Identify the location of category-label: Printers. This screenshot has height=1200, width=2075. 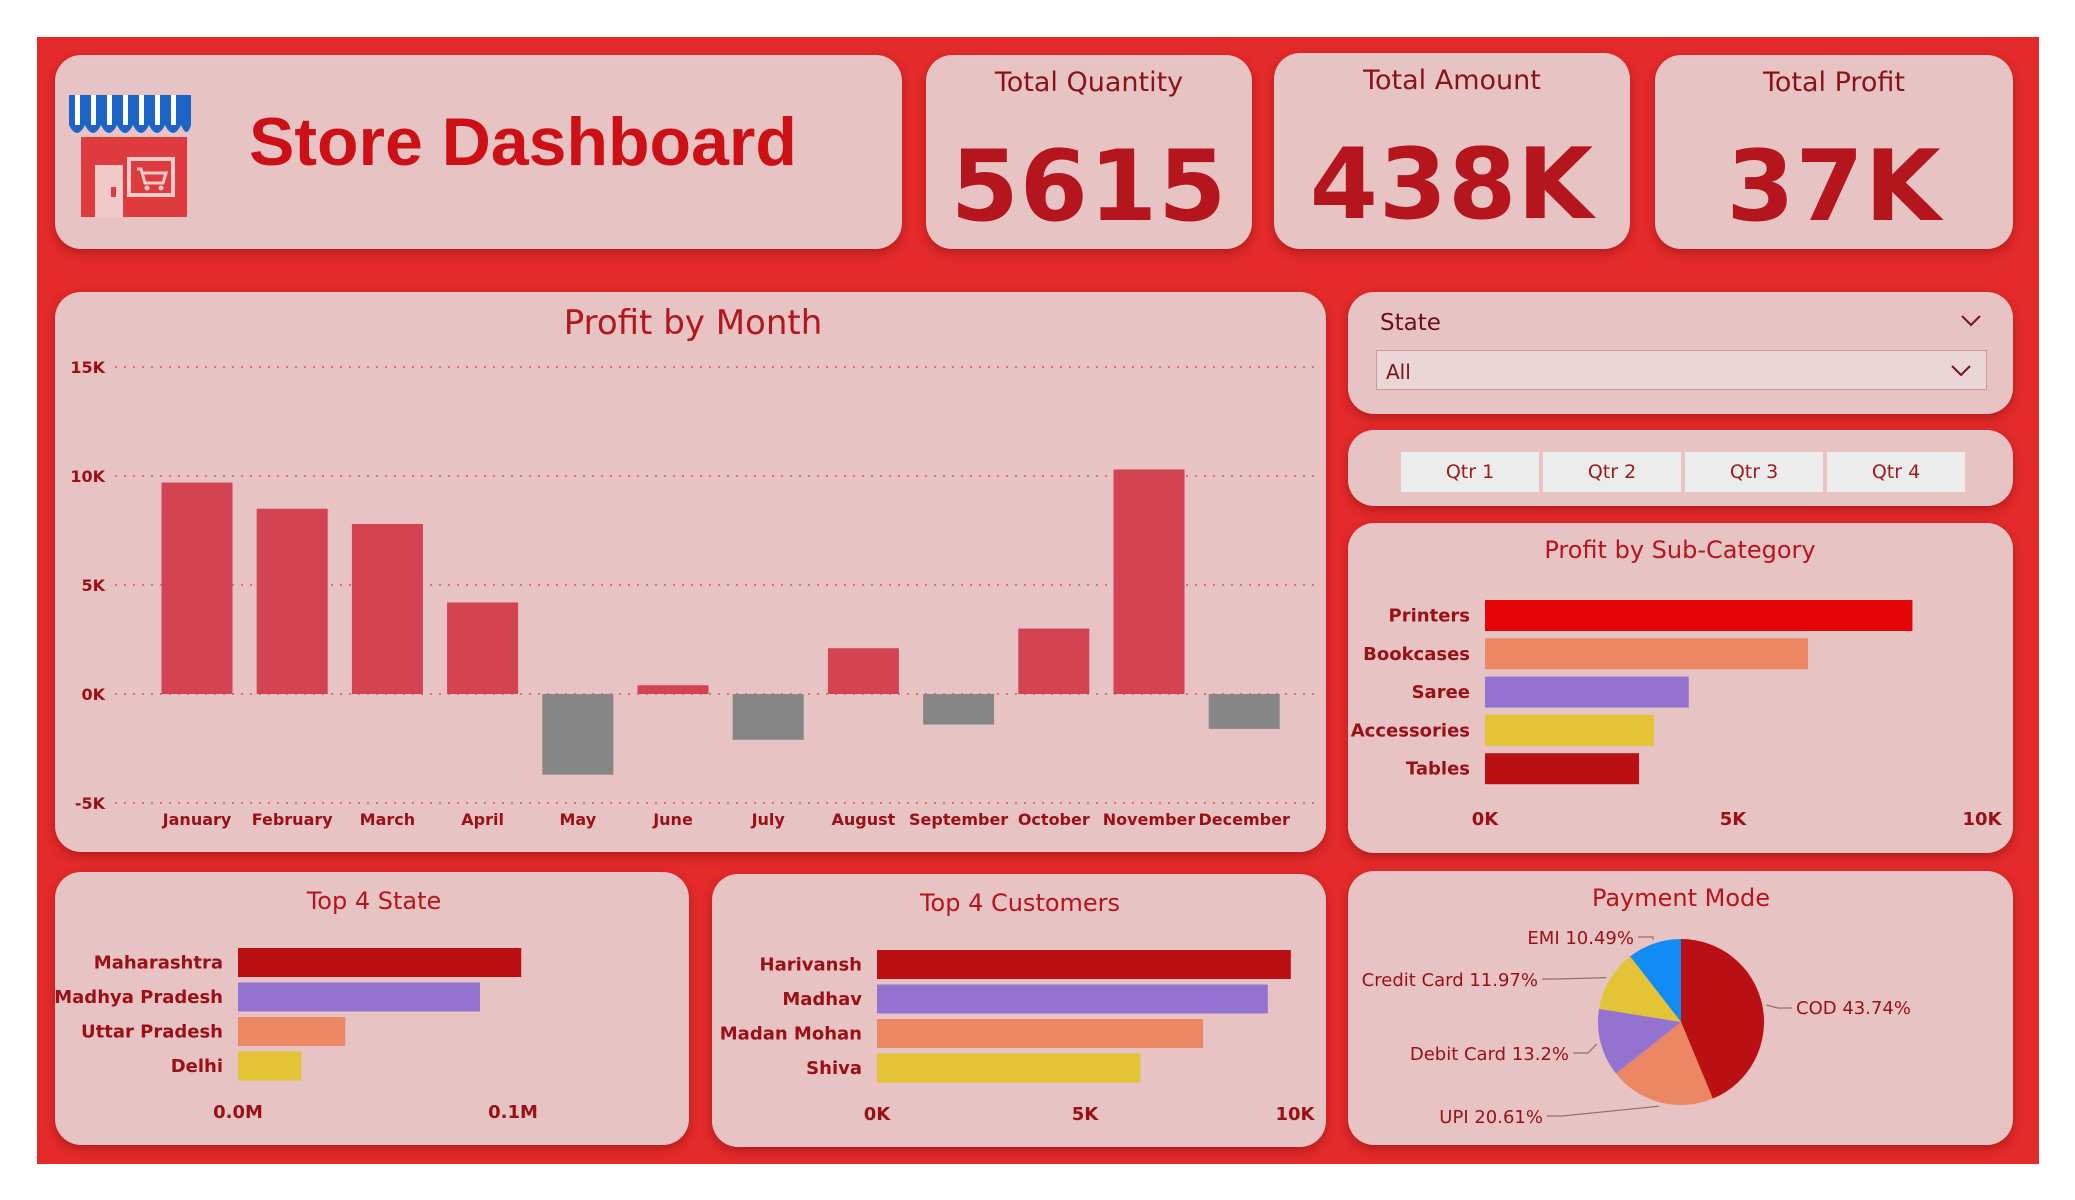
(1429, 616).